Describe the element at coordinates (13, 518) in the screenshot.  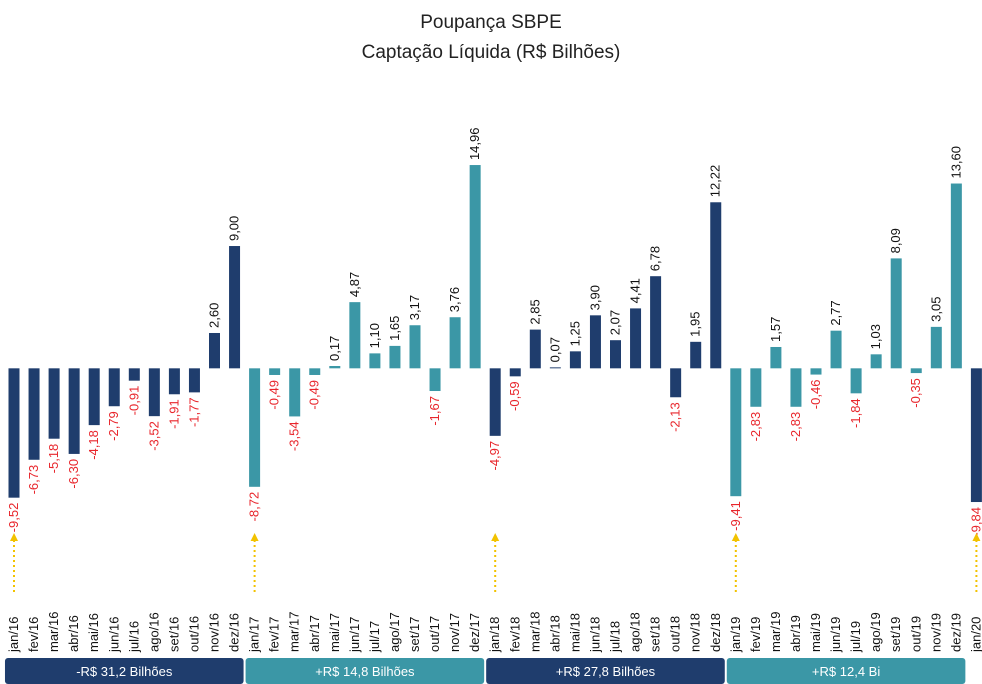
I see `value-label: -9,52` at that location.